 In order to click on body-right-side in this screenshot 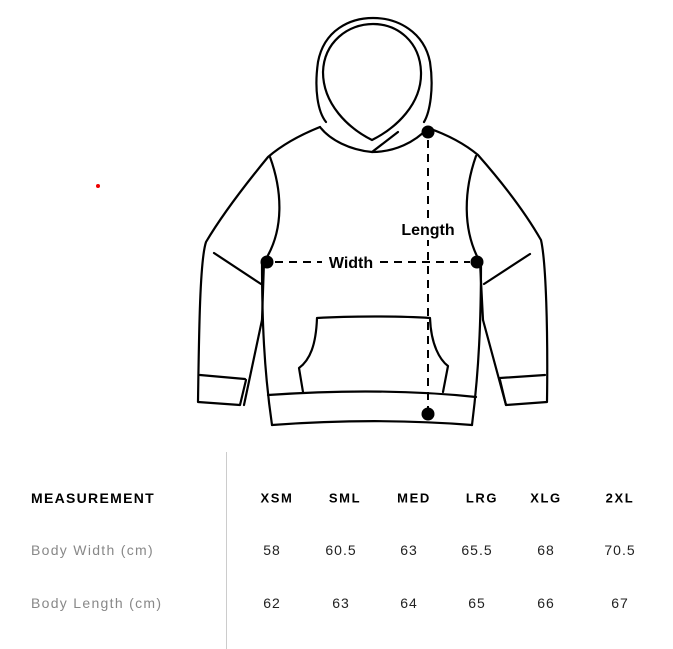, I will do `click(476, 343)`.